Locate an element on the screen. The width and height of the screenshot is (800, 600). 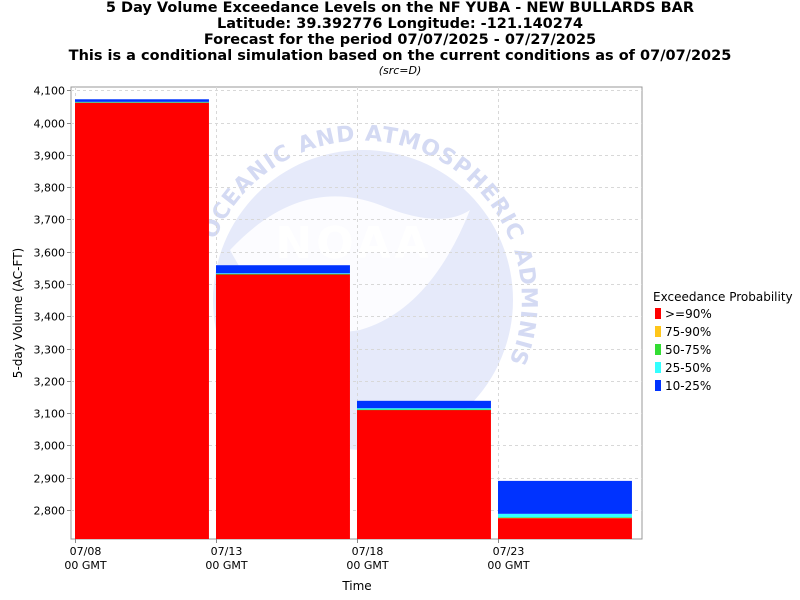
x-tick-label: 07/13 is located at coordinates (227, 551).